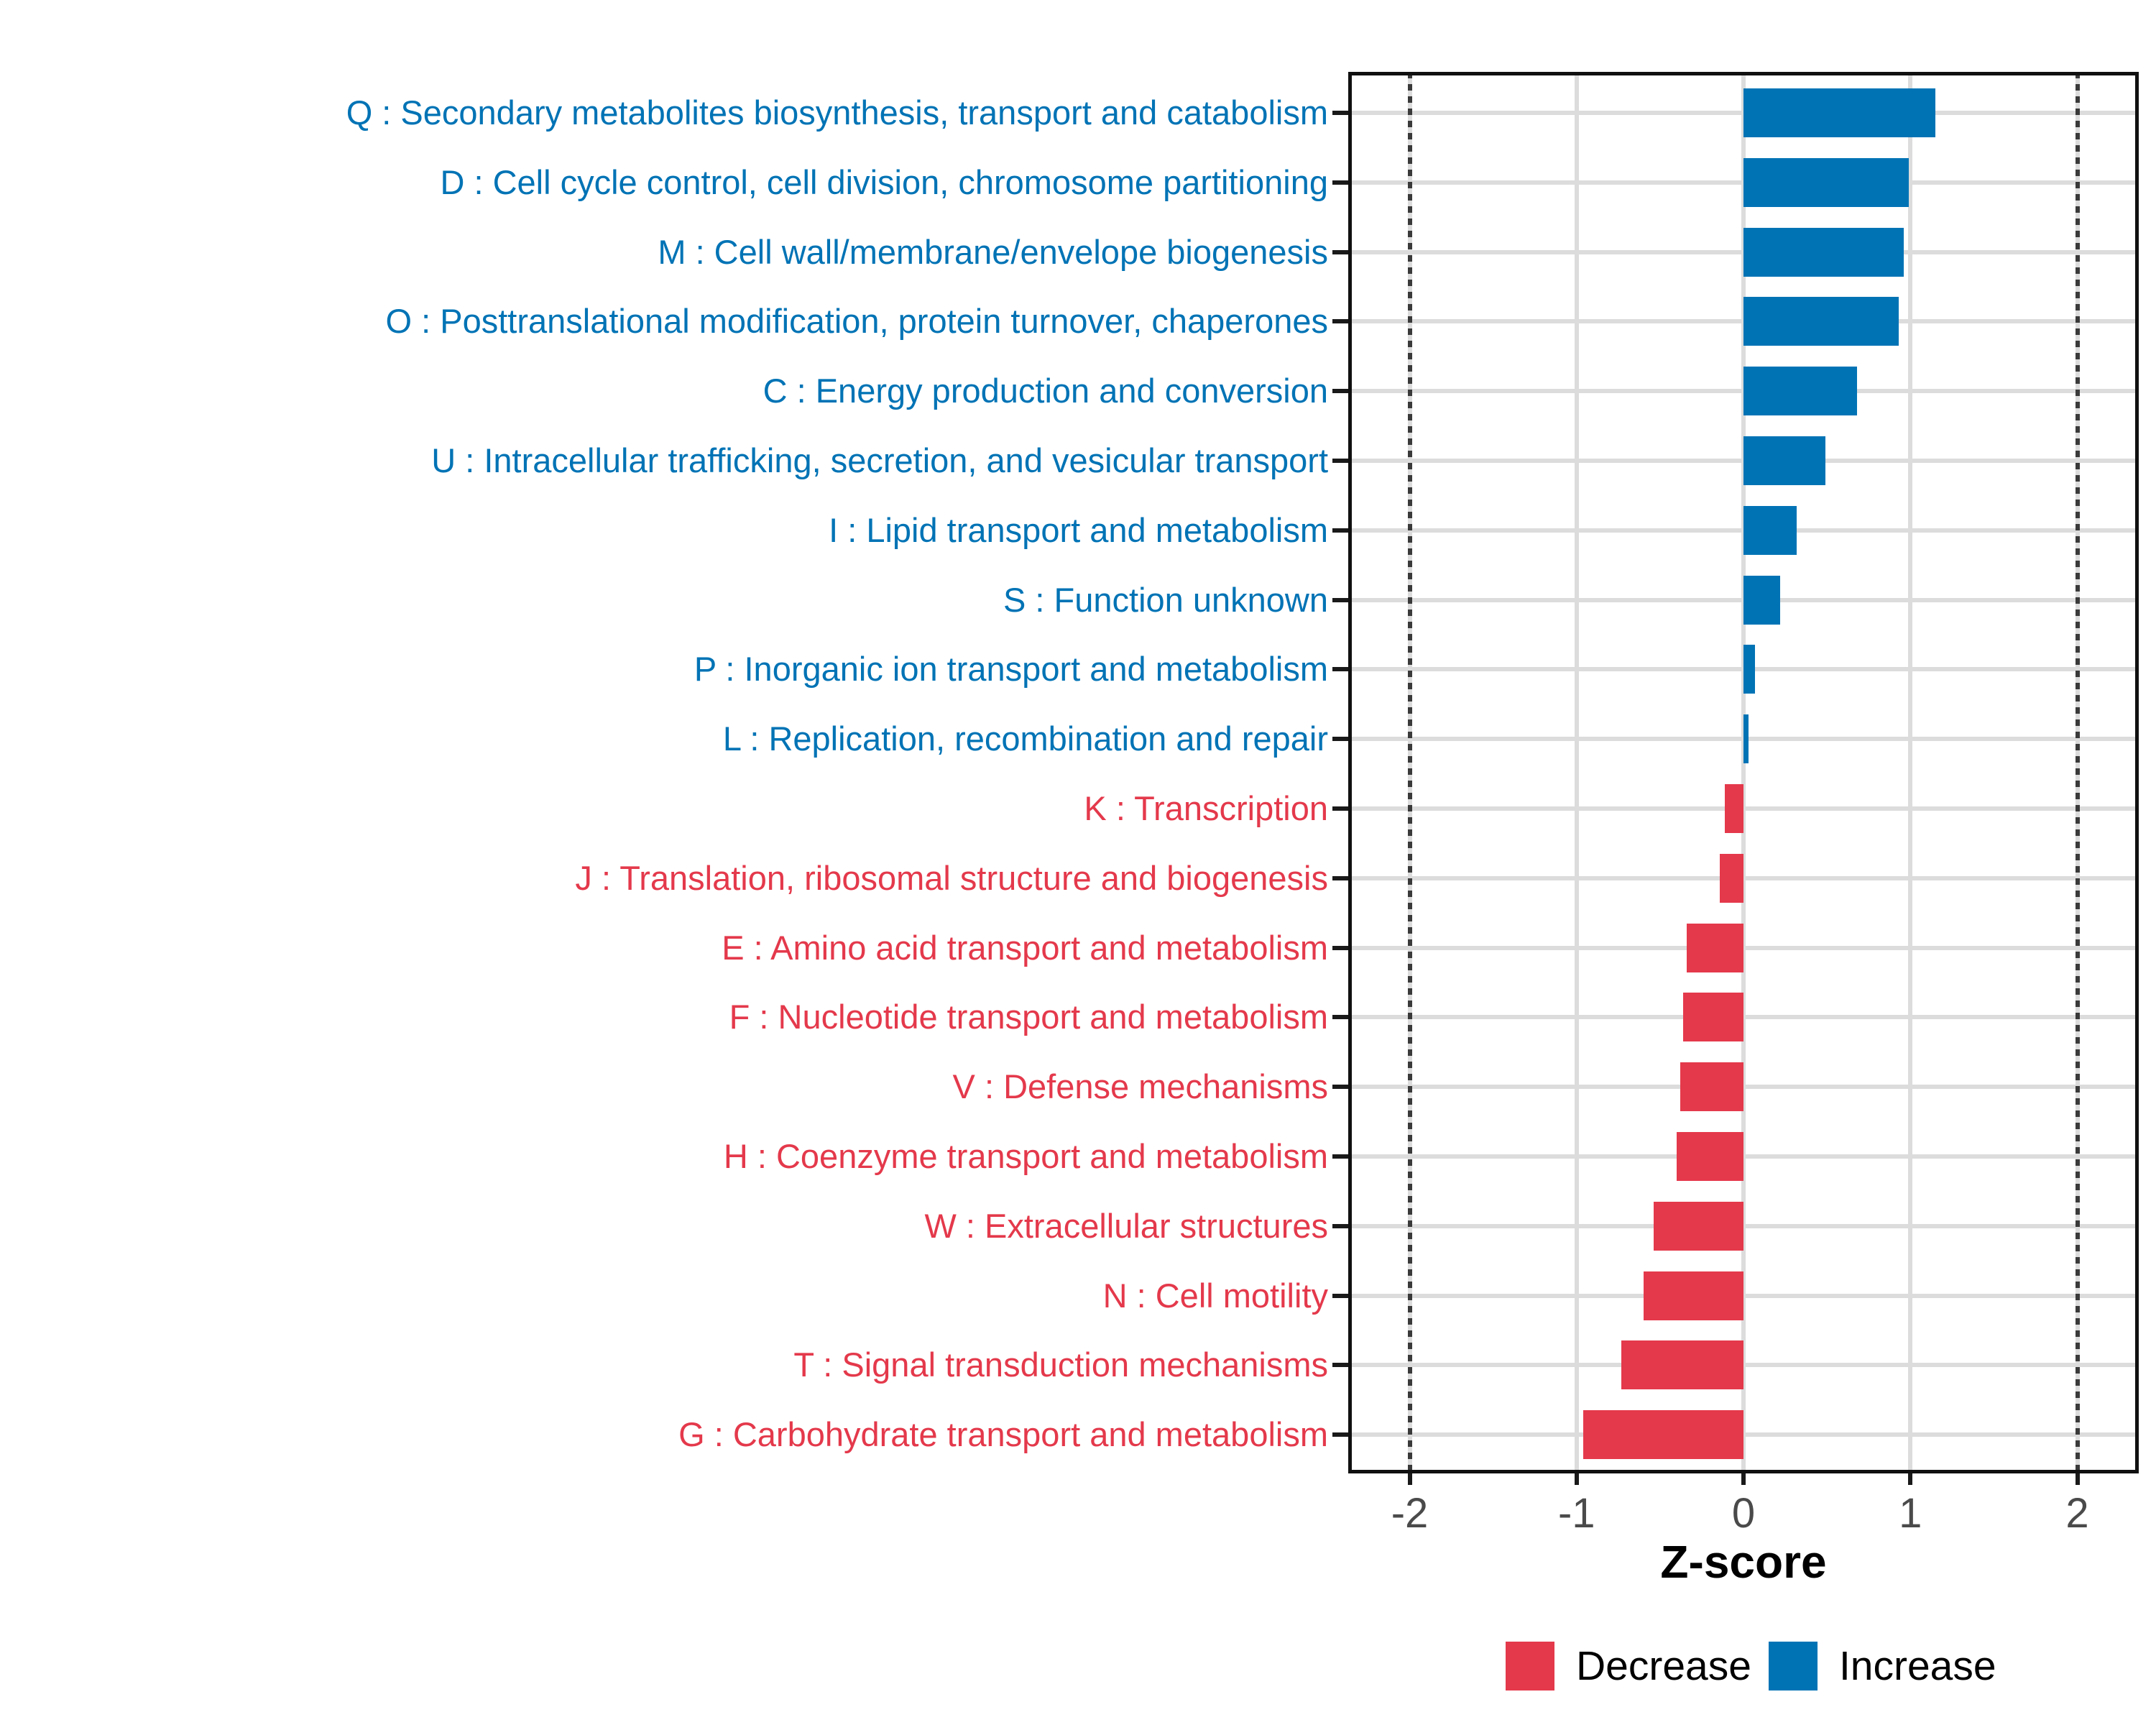 This screenshot has width=2156, height=1725. Describe the element at coordinates (1917, 1666) in the screenshot. I see `legend-label: Increase` at that location.